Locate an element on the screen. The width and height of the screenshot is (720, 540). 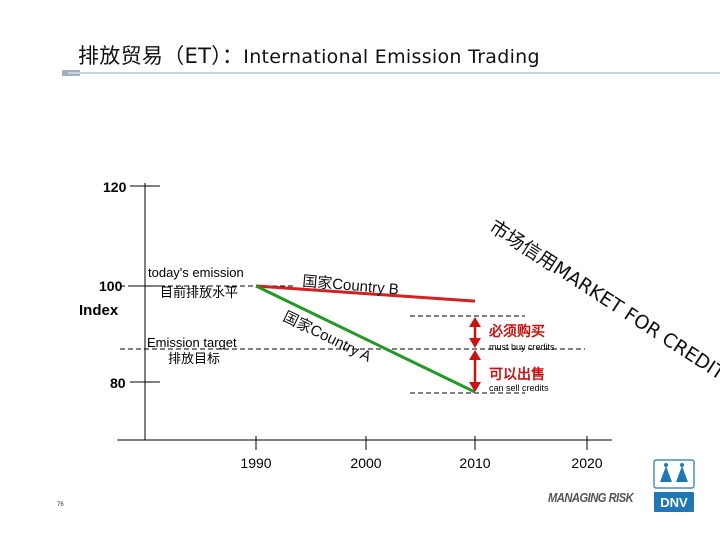
title-cn: 排放贸易（ET）： is located at coordinates (161, 56).